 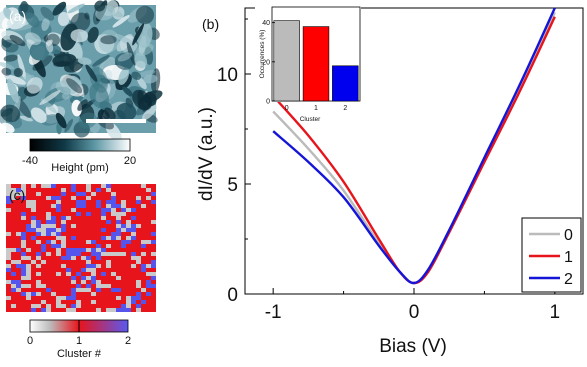 I want to click on cluster-colorbar-tick-2: 2, so click(x=128, y=341).